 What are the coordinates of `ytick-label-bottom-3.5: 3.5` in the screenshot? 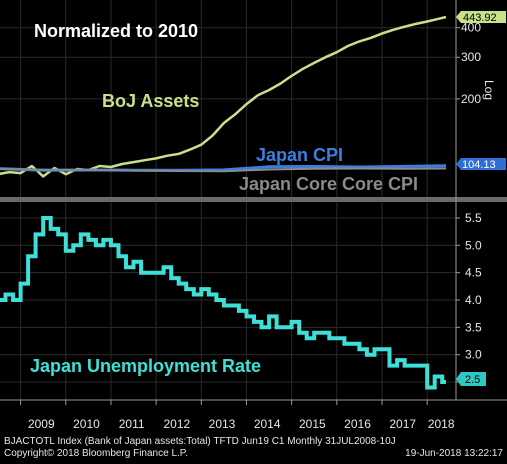 It's located at (473, 327).